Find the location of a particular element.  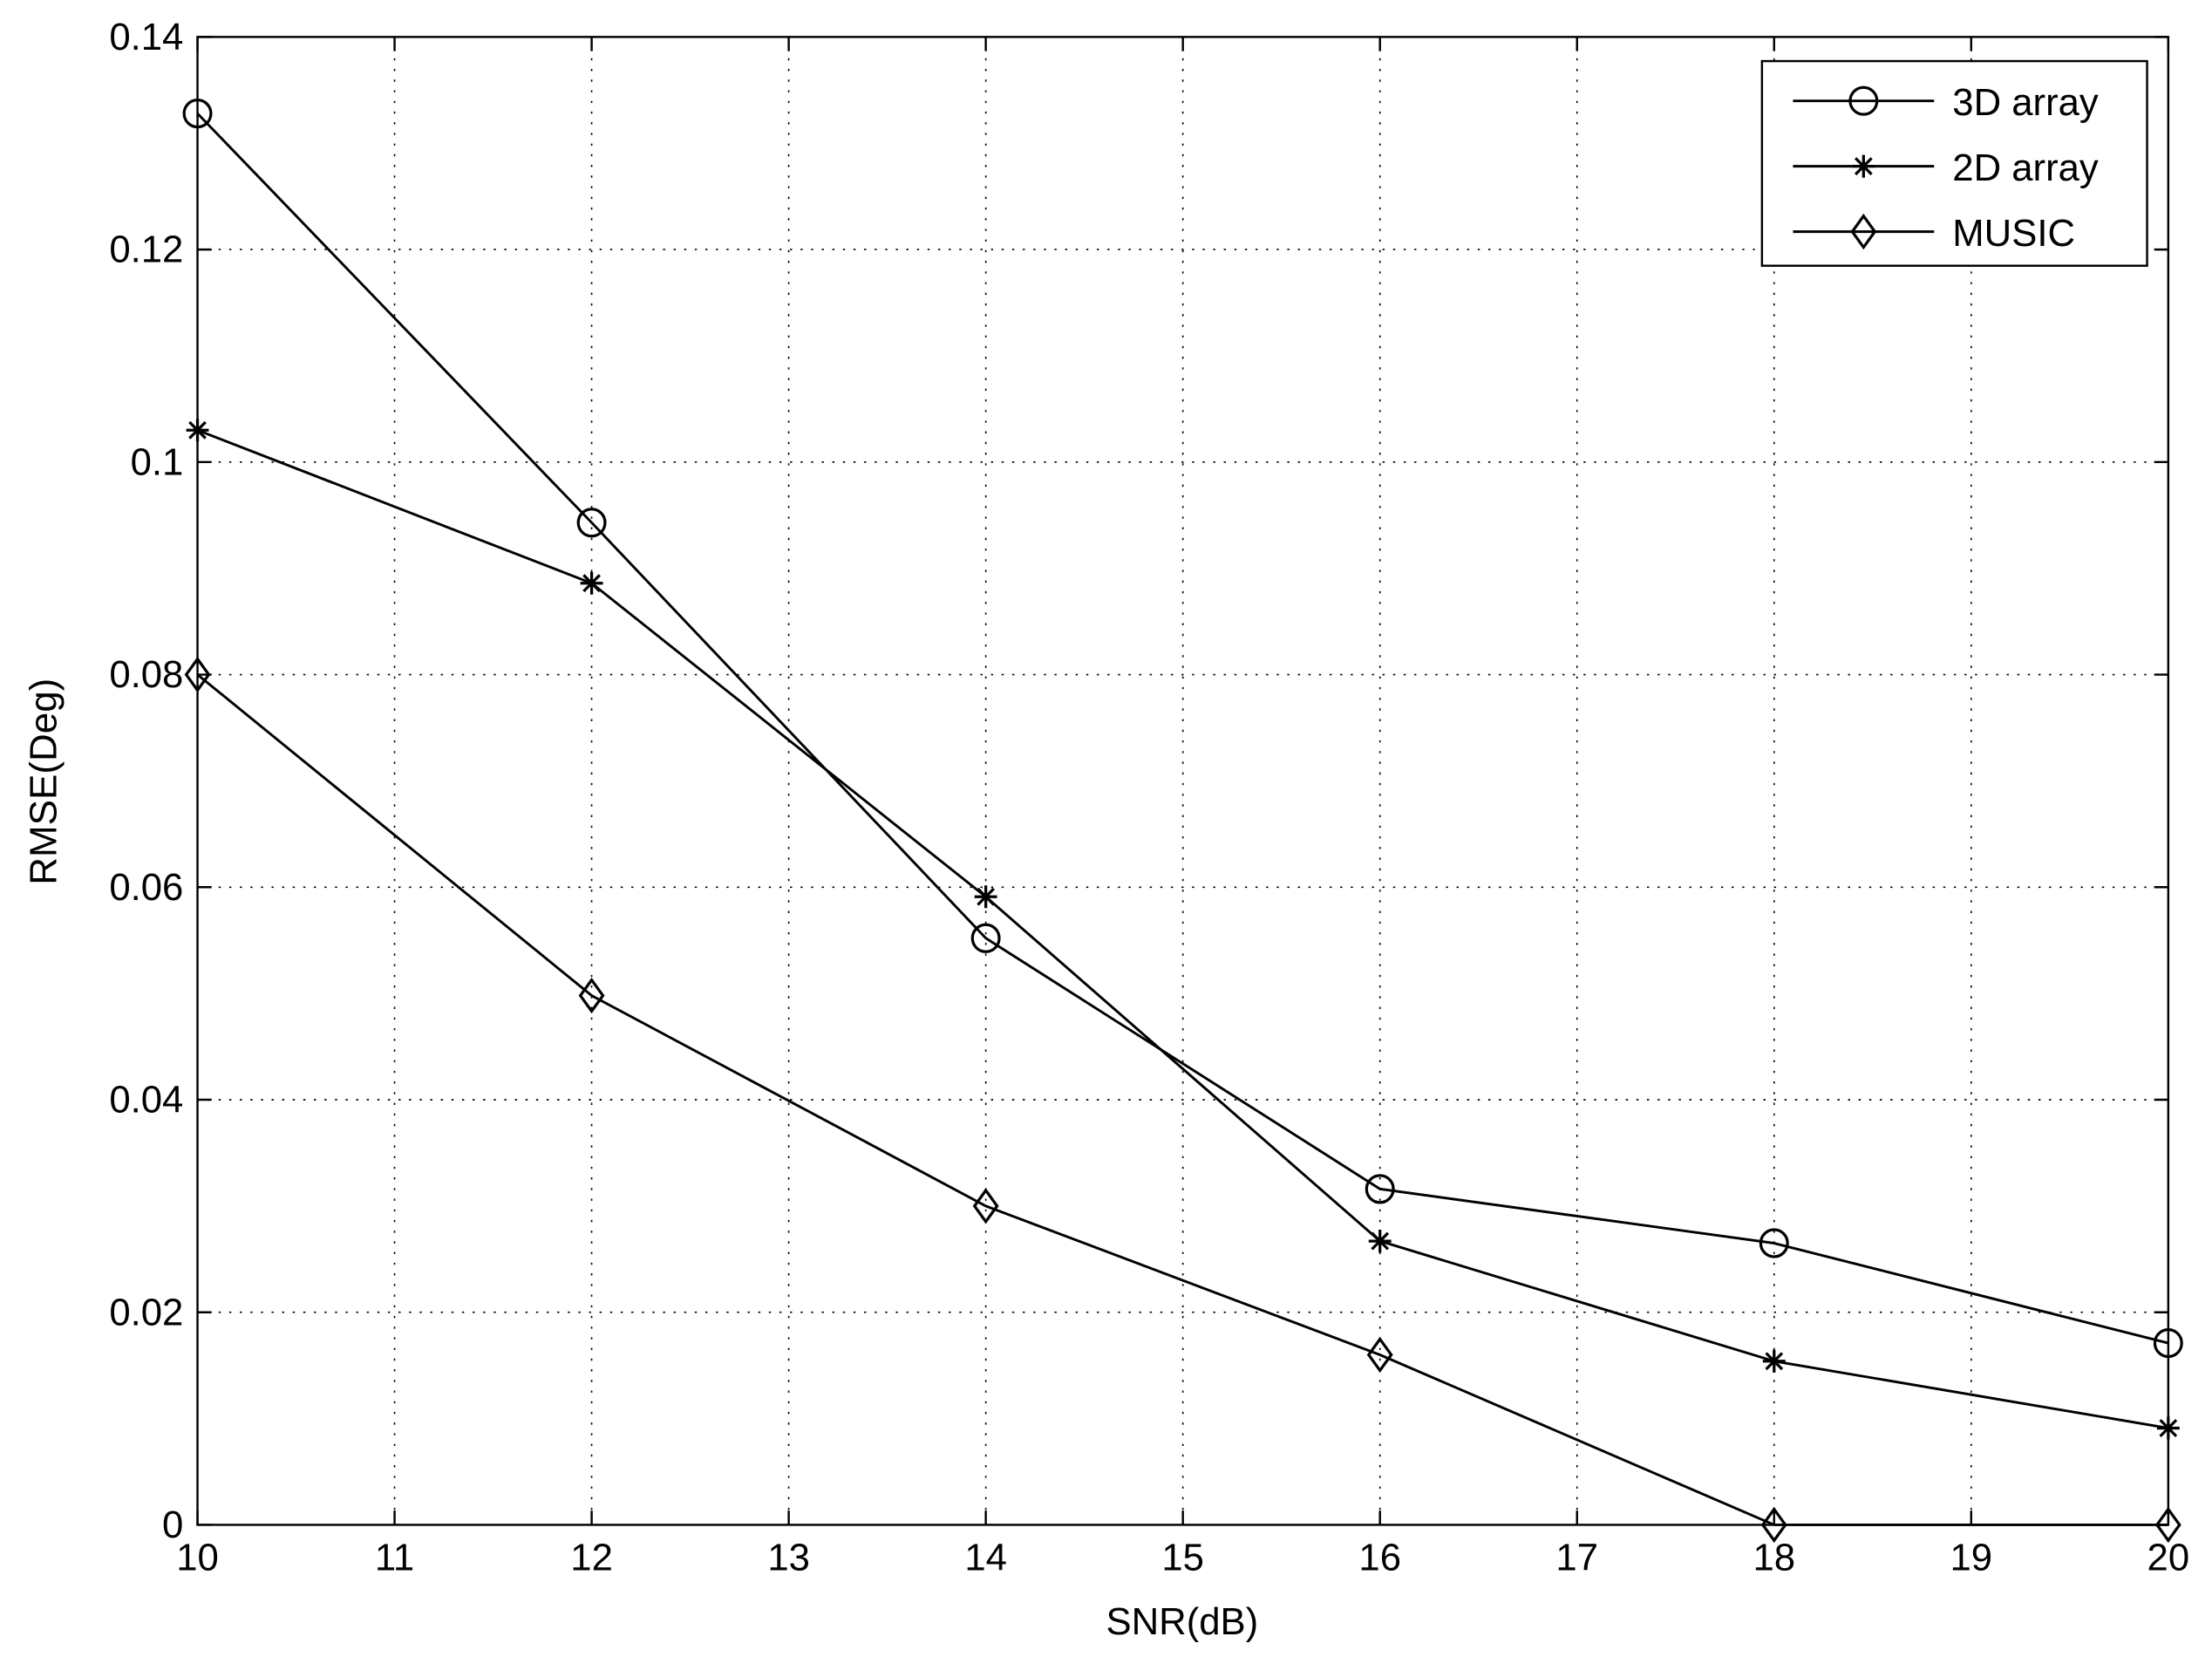

legend-label: 2D array is located at coordinates (2025, 168).